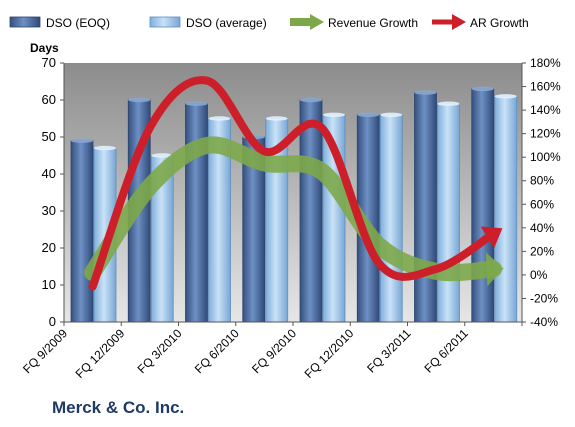  Describe the element at coordinates (545, 63) in the screenshot. I see `right-tick-label: 180%` at that location.